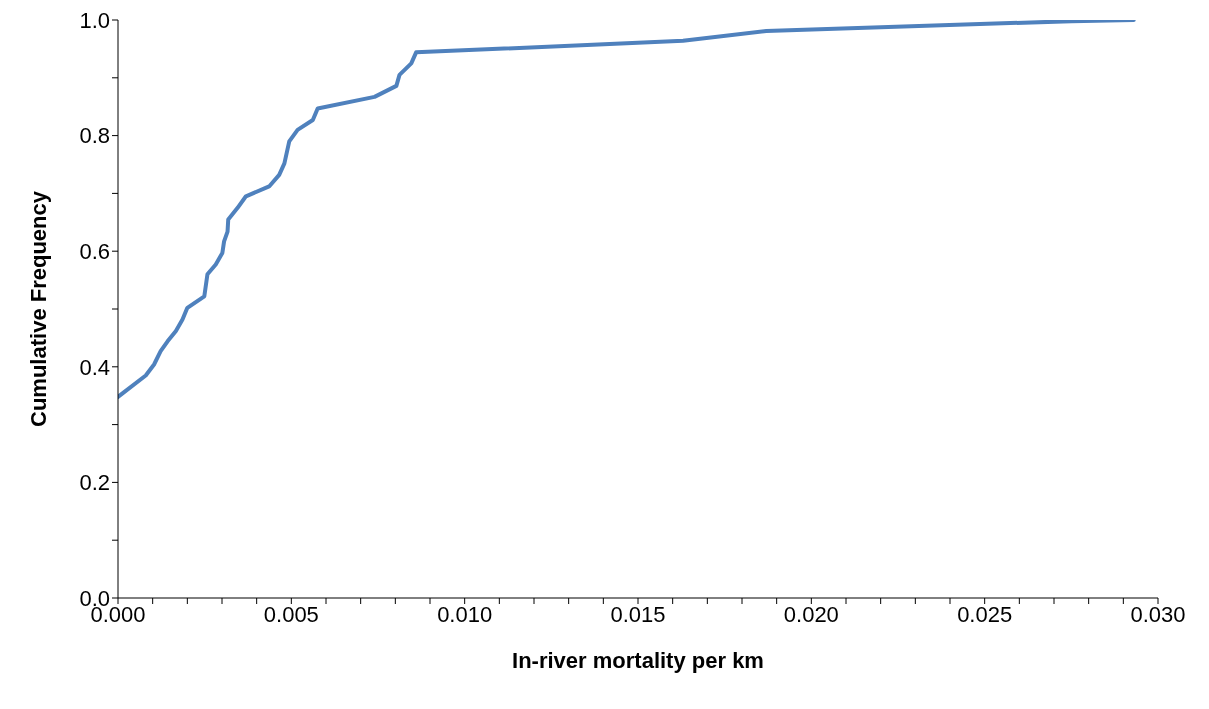 This screenshot has width=1209, height=709. Describe the element at coordinates (291, 614) in the screenshot. I see `x-tick-label: 0.005` at that location.